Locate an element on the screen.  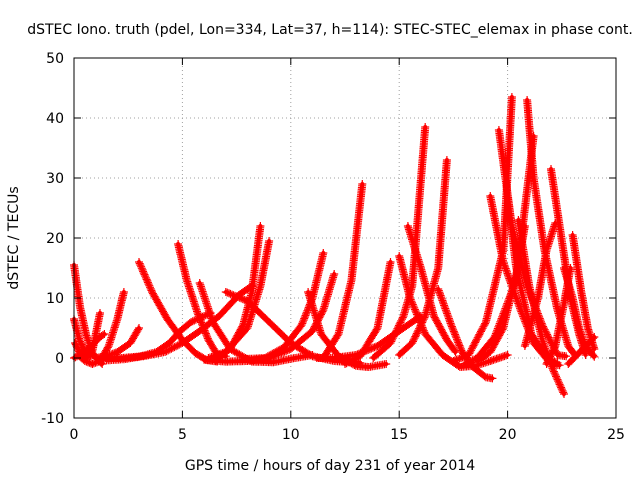
x-tick-label: 10 is located at coordinates (291, 435).